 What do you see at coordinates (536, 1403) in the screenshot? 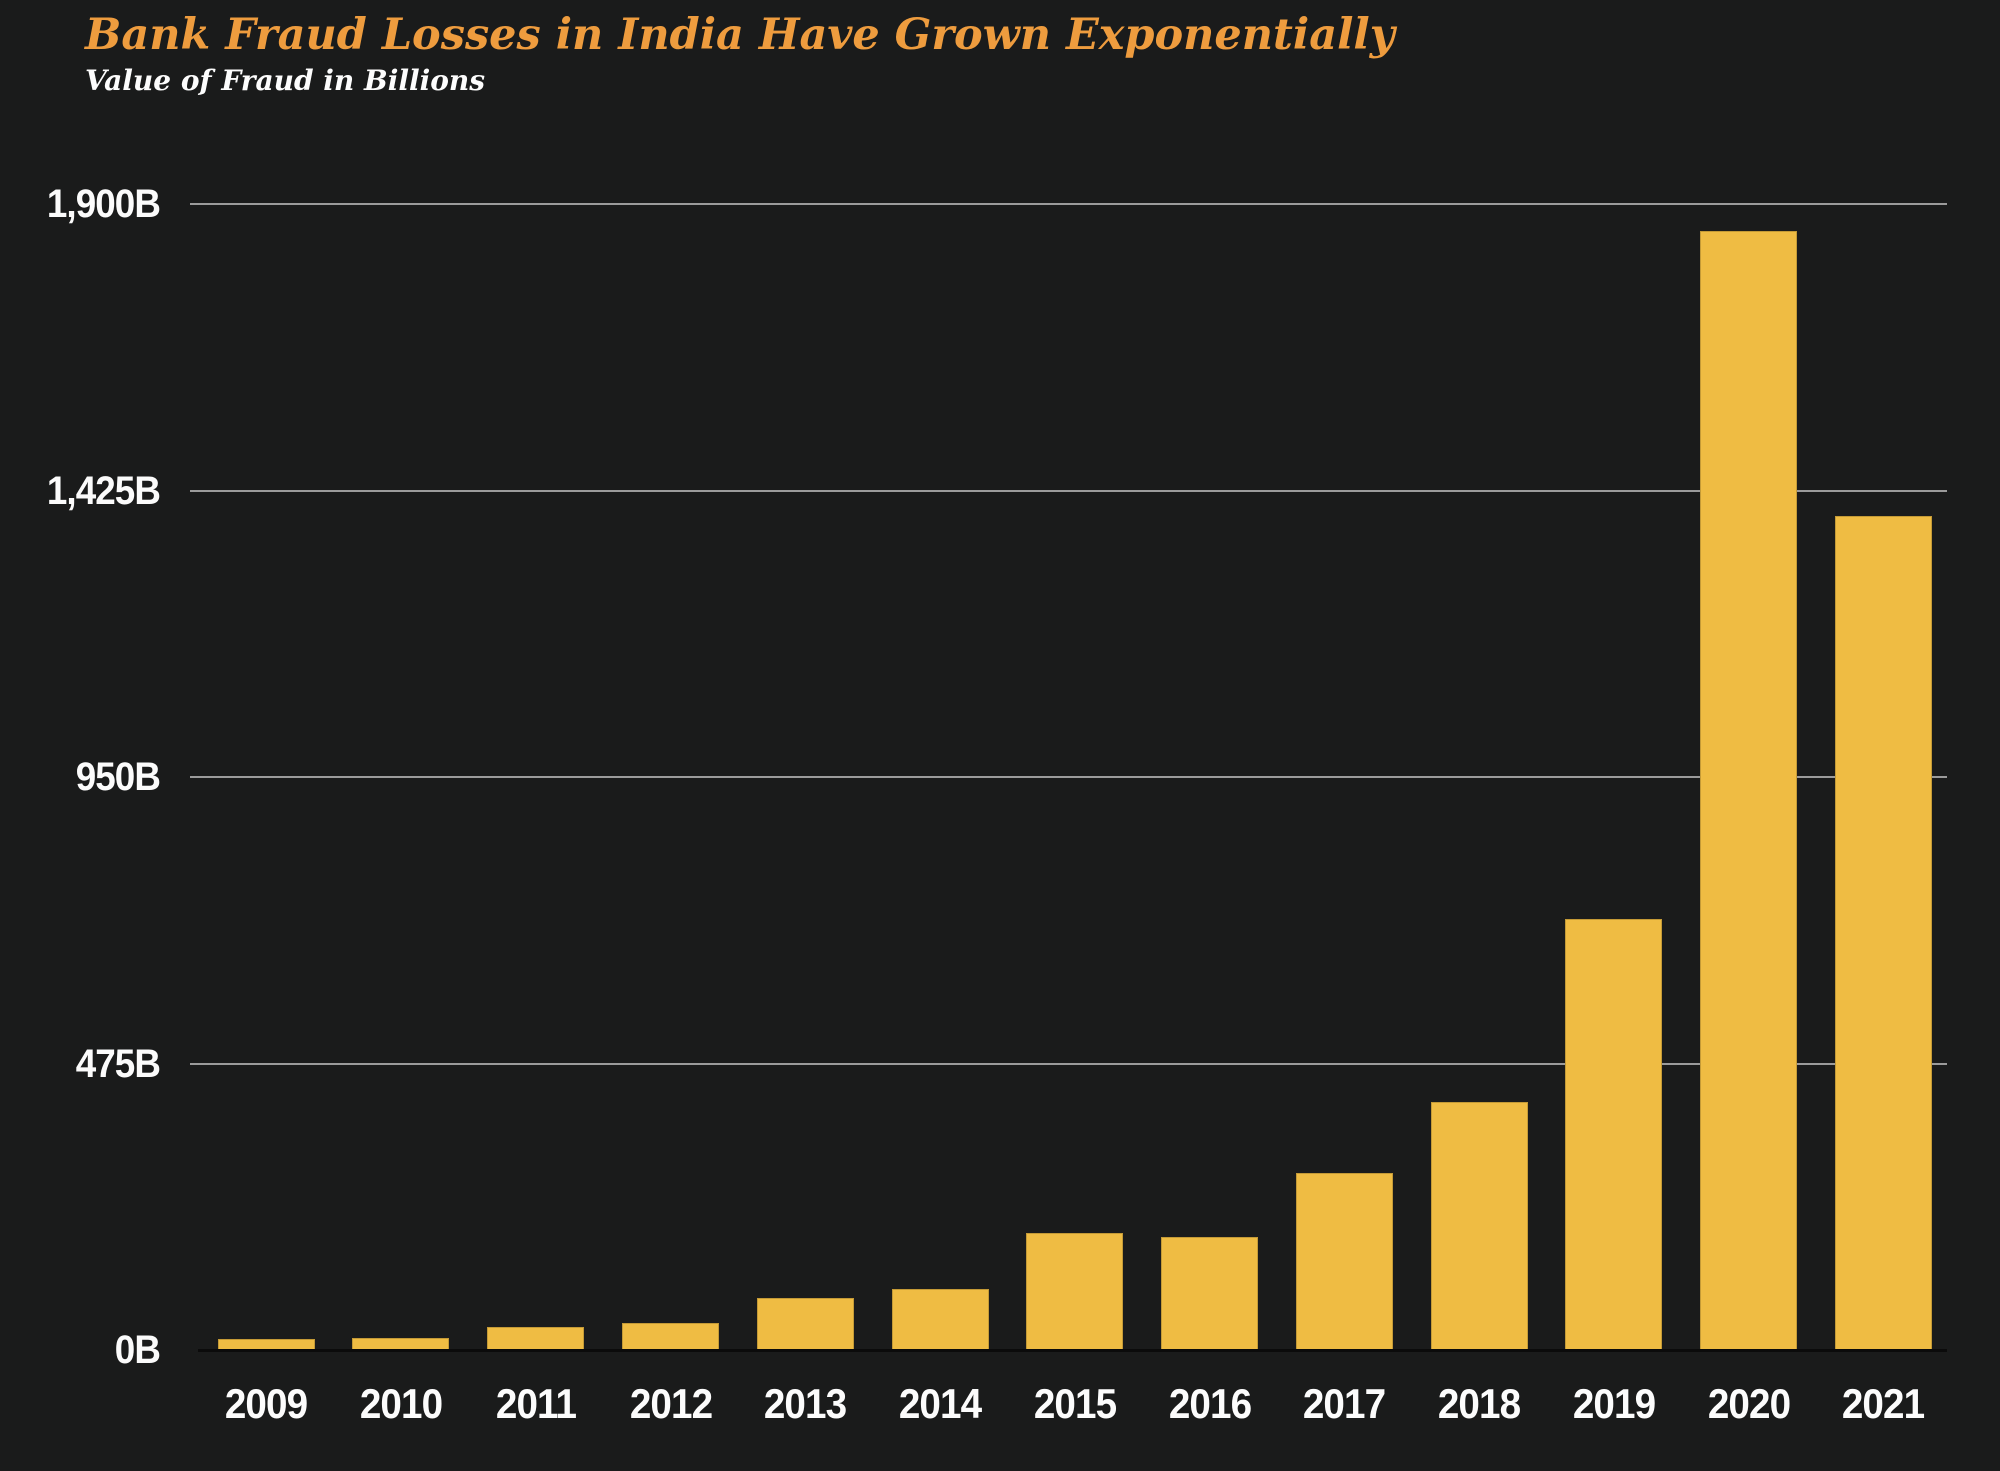
I see `x-axis-label-2011: 2011` at bounding box center [536, 1403].